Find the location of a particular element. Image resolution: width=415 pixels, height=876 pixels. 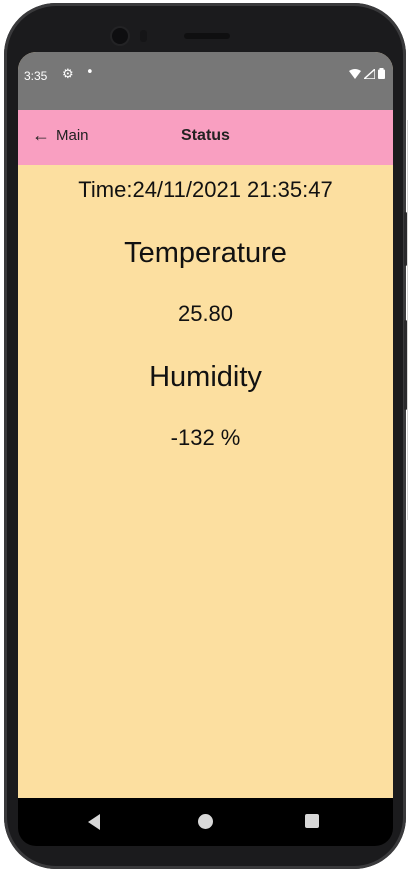

timestamp-text: Time:24/11/2021 21:35:47 is located at coordinates (205, 189).